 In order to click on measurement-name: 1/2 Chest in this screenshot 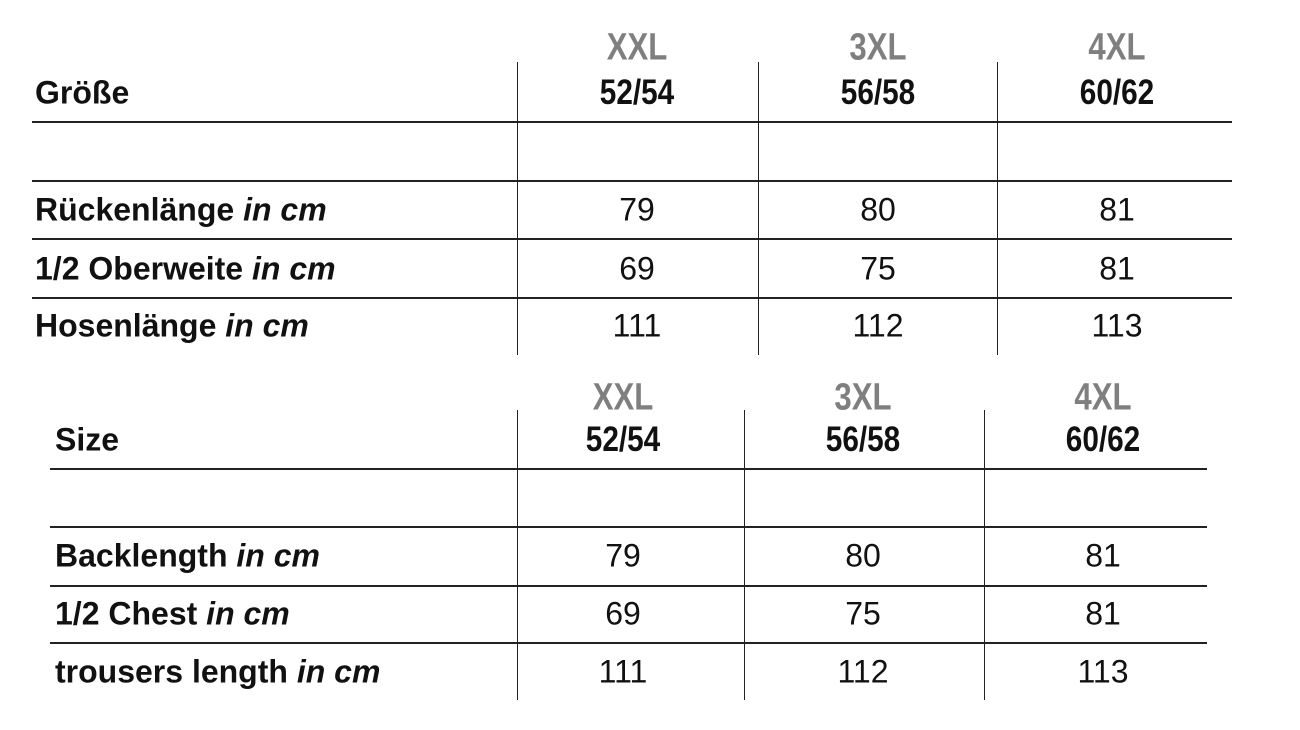, I will do `click(126, 613)`.